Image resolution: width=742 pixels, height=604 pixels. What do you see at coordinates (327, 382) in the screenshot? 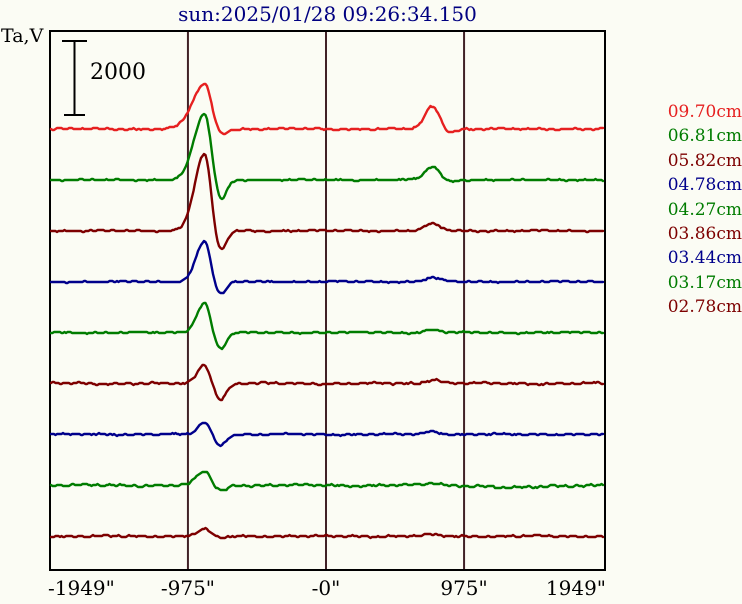
I see `trace-03.86cm` at bounding box center [327, 382].